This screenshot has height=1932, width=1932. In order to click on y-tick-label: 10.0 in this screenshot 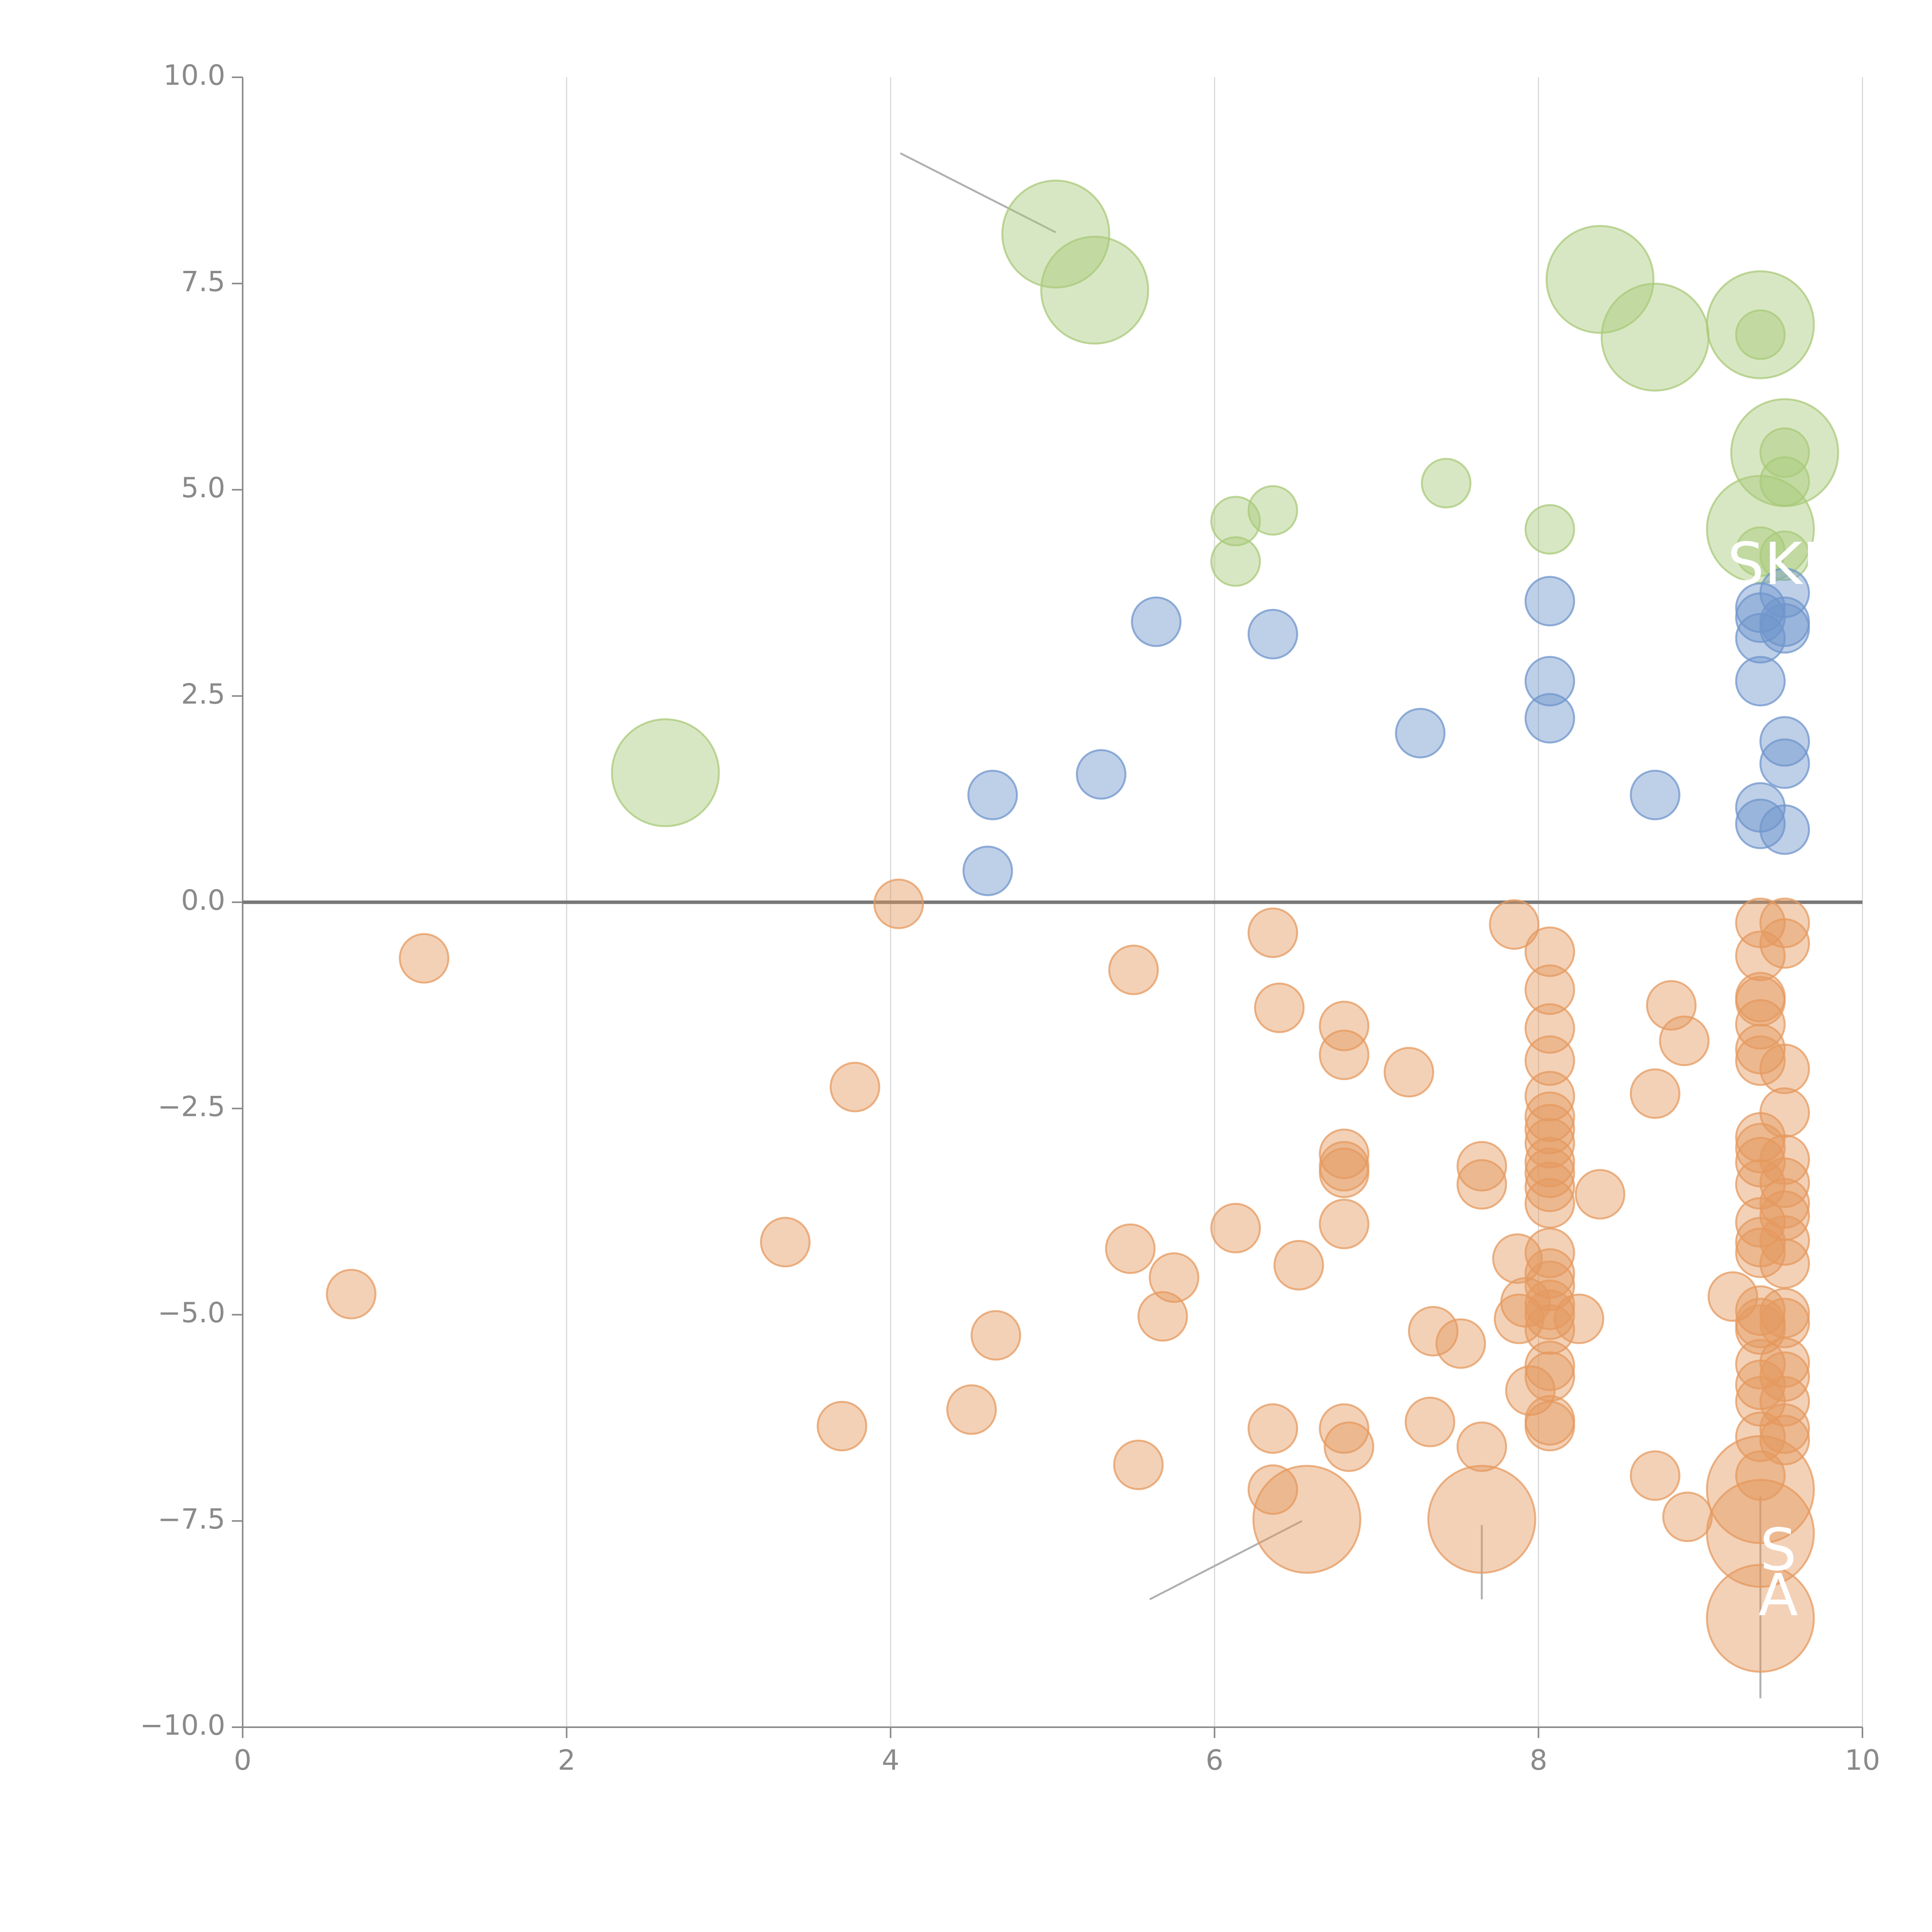, I will do `click(194, 75)`.